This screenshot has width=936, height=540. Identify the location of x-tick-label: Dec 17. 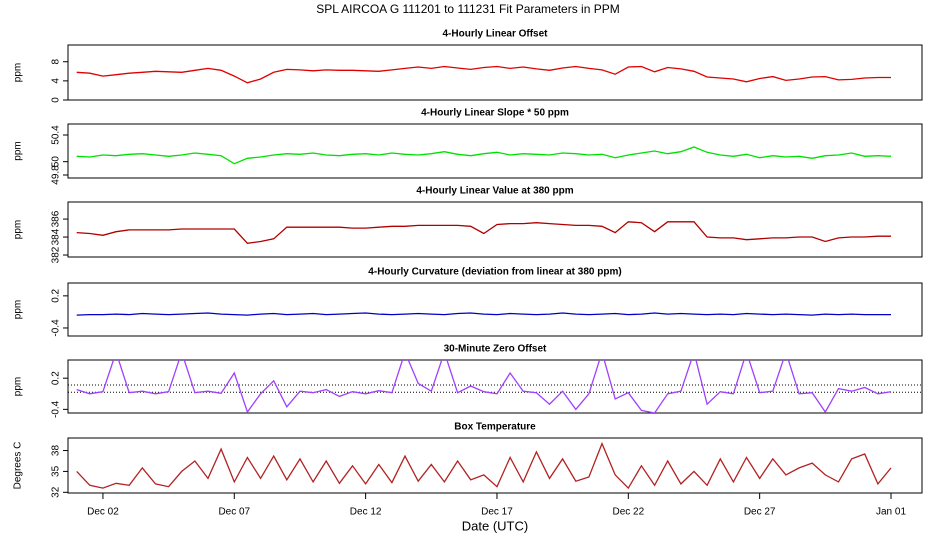
(497, 512).